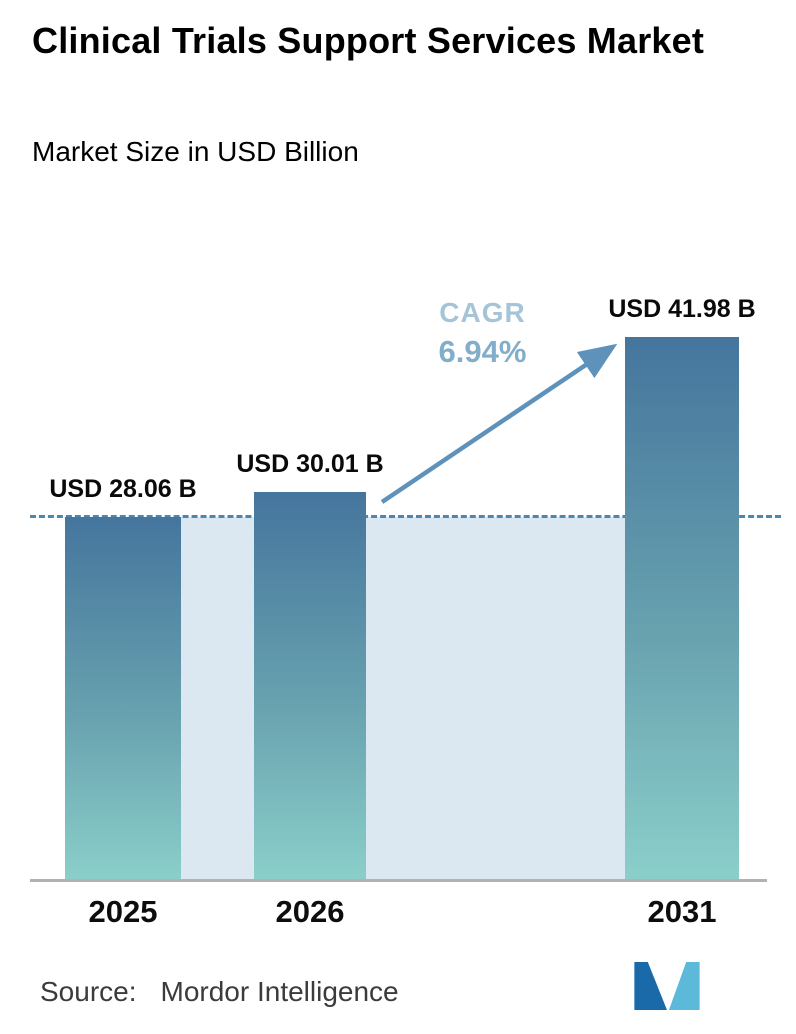  Describe the element at coordinates (682, 609) in the screenshot. I see `bar-2031` at that location.